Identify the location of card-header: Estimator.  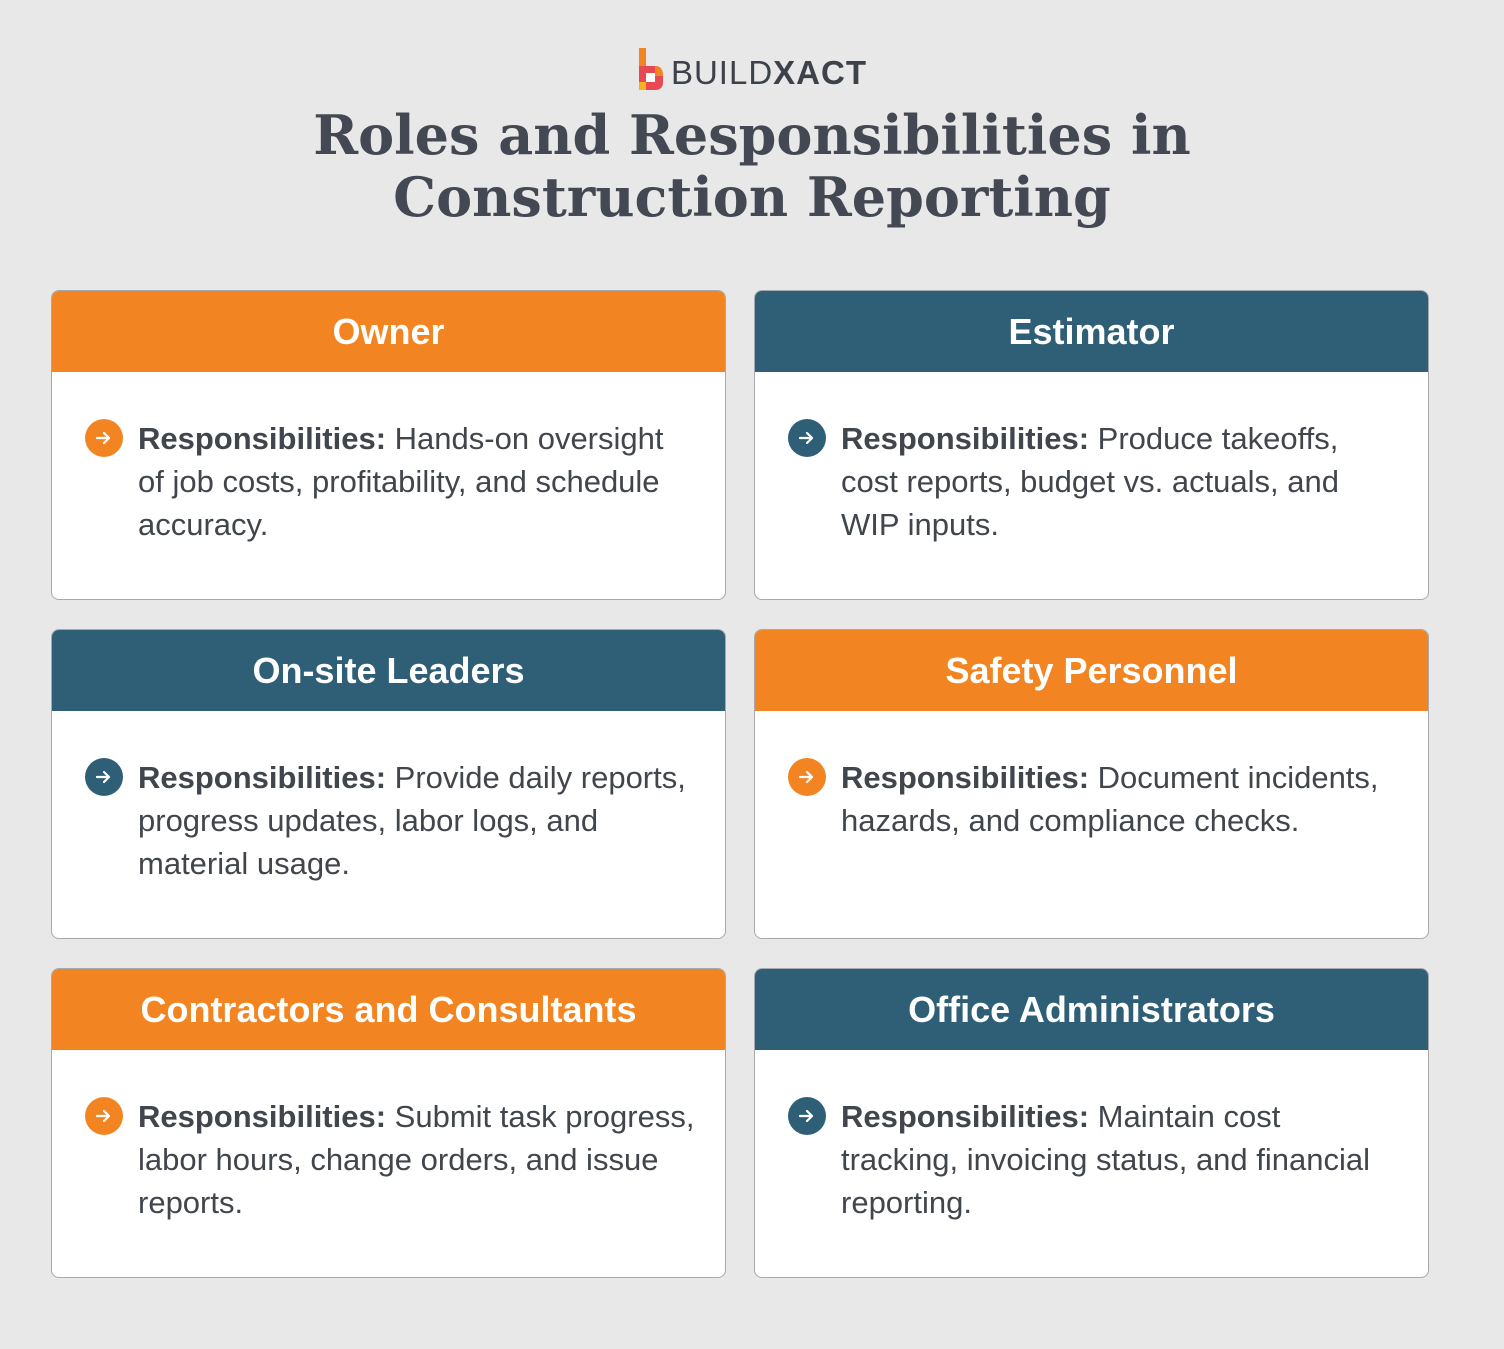
(1091, 331).